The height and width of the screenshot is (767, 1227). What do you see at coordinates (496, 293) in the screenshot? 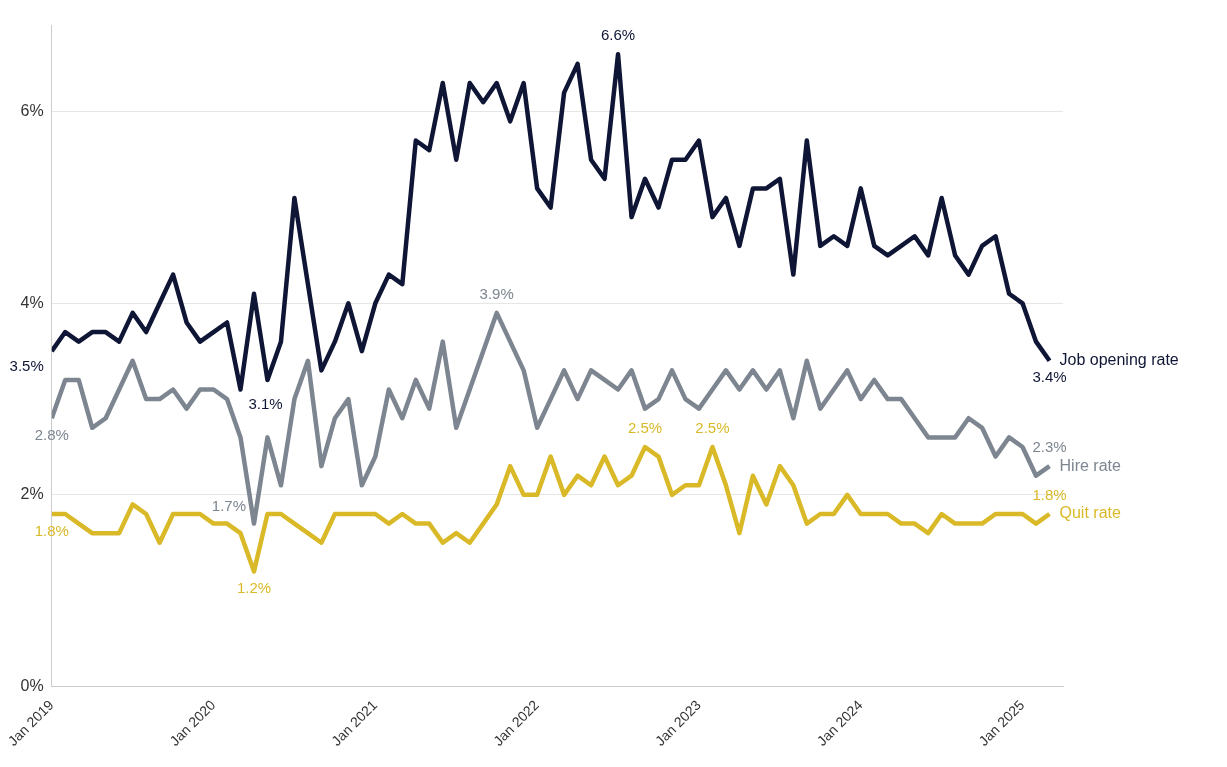
I see `data-label: 3.9%` at bounding box center [496, 293].